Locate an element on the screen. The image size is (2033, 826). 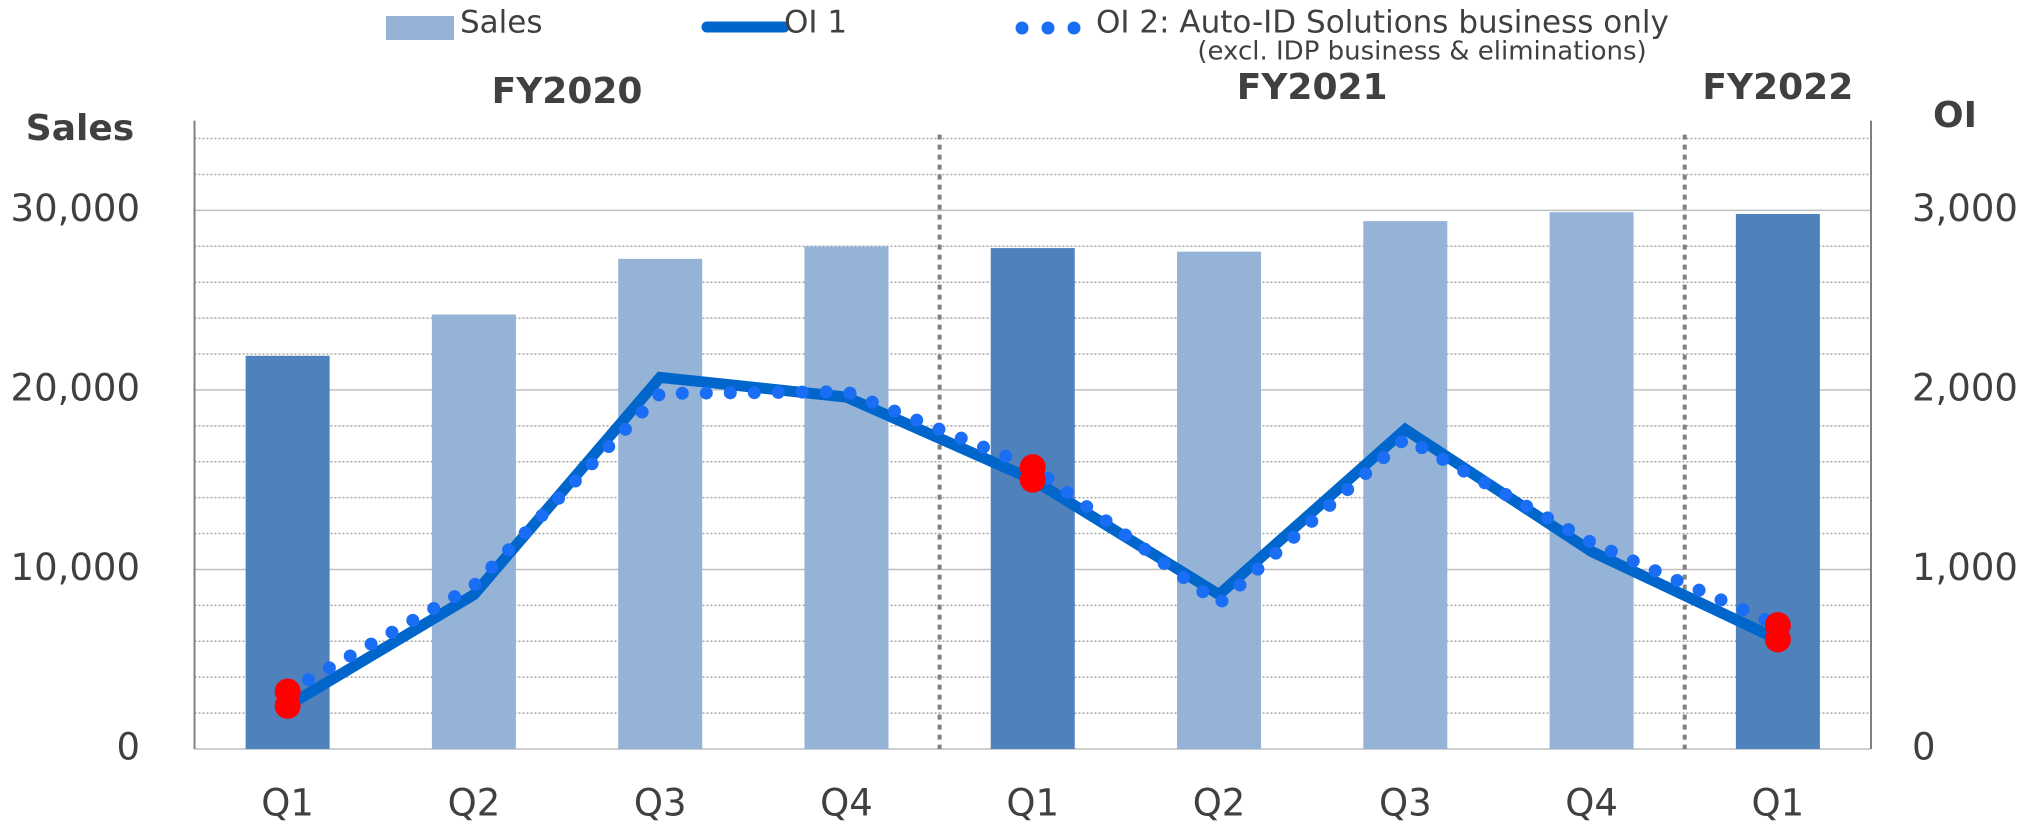
y-tick-label: 10,000 is located at coordinates (75, 567).